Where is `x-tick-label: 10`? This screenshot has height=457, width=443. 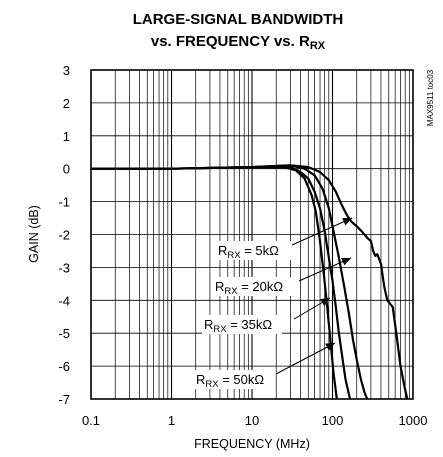
x-tick-label: 10 is located at coordinates (252, 420).